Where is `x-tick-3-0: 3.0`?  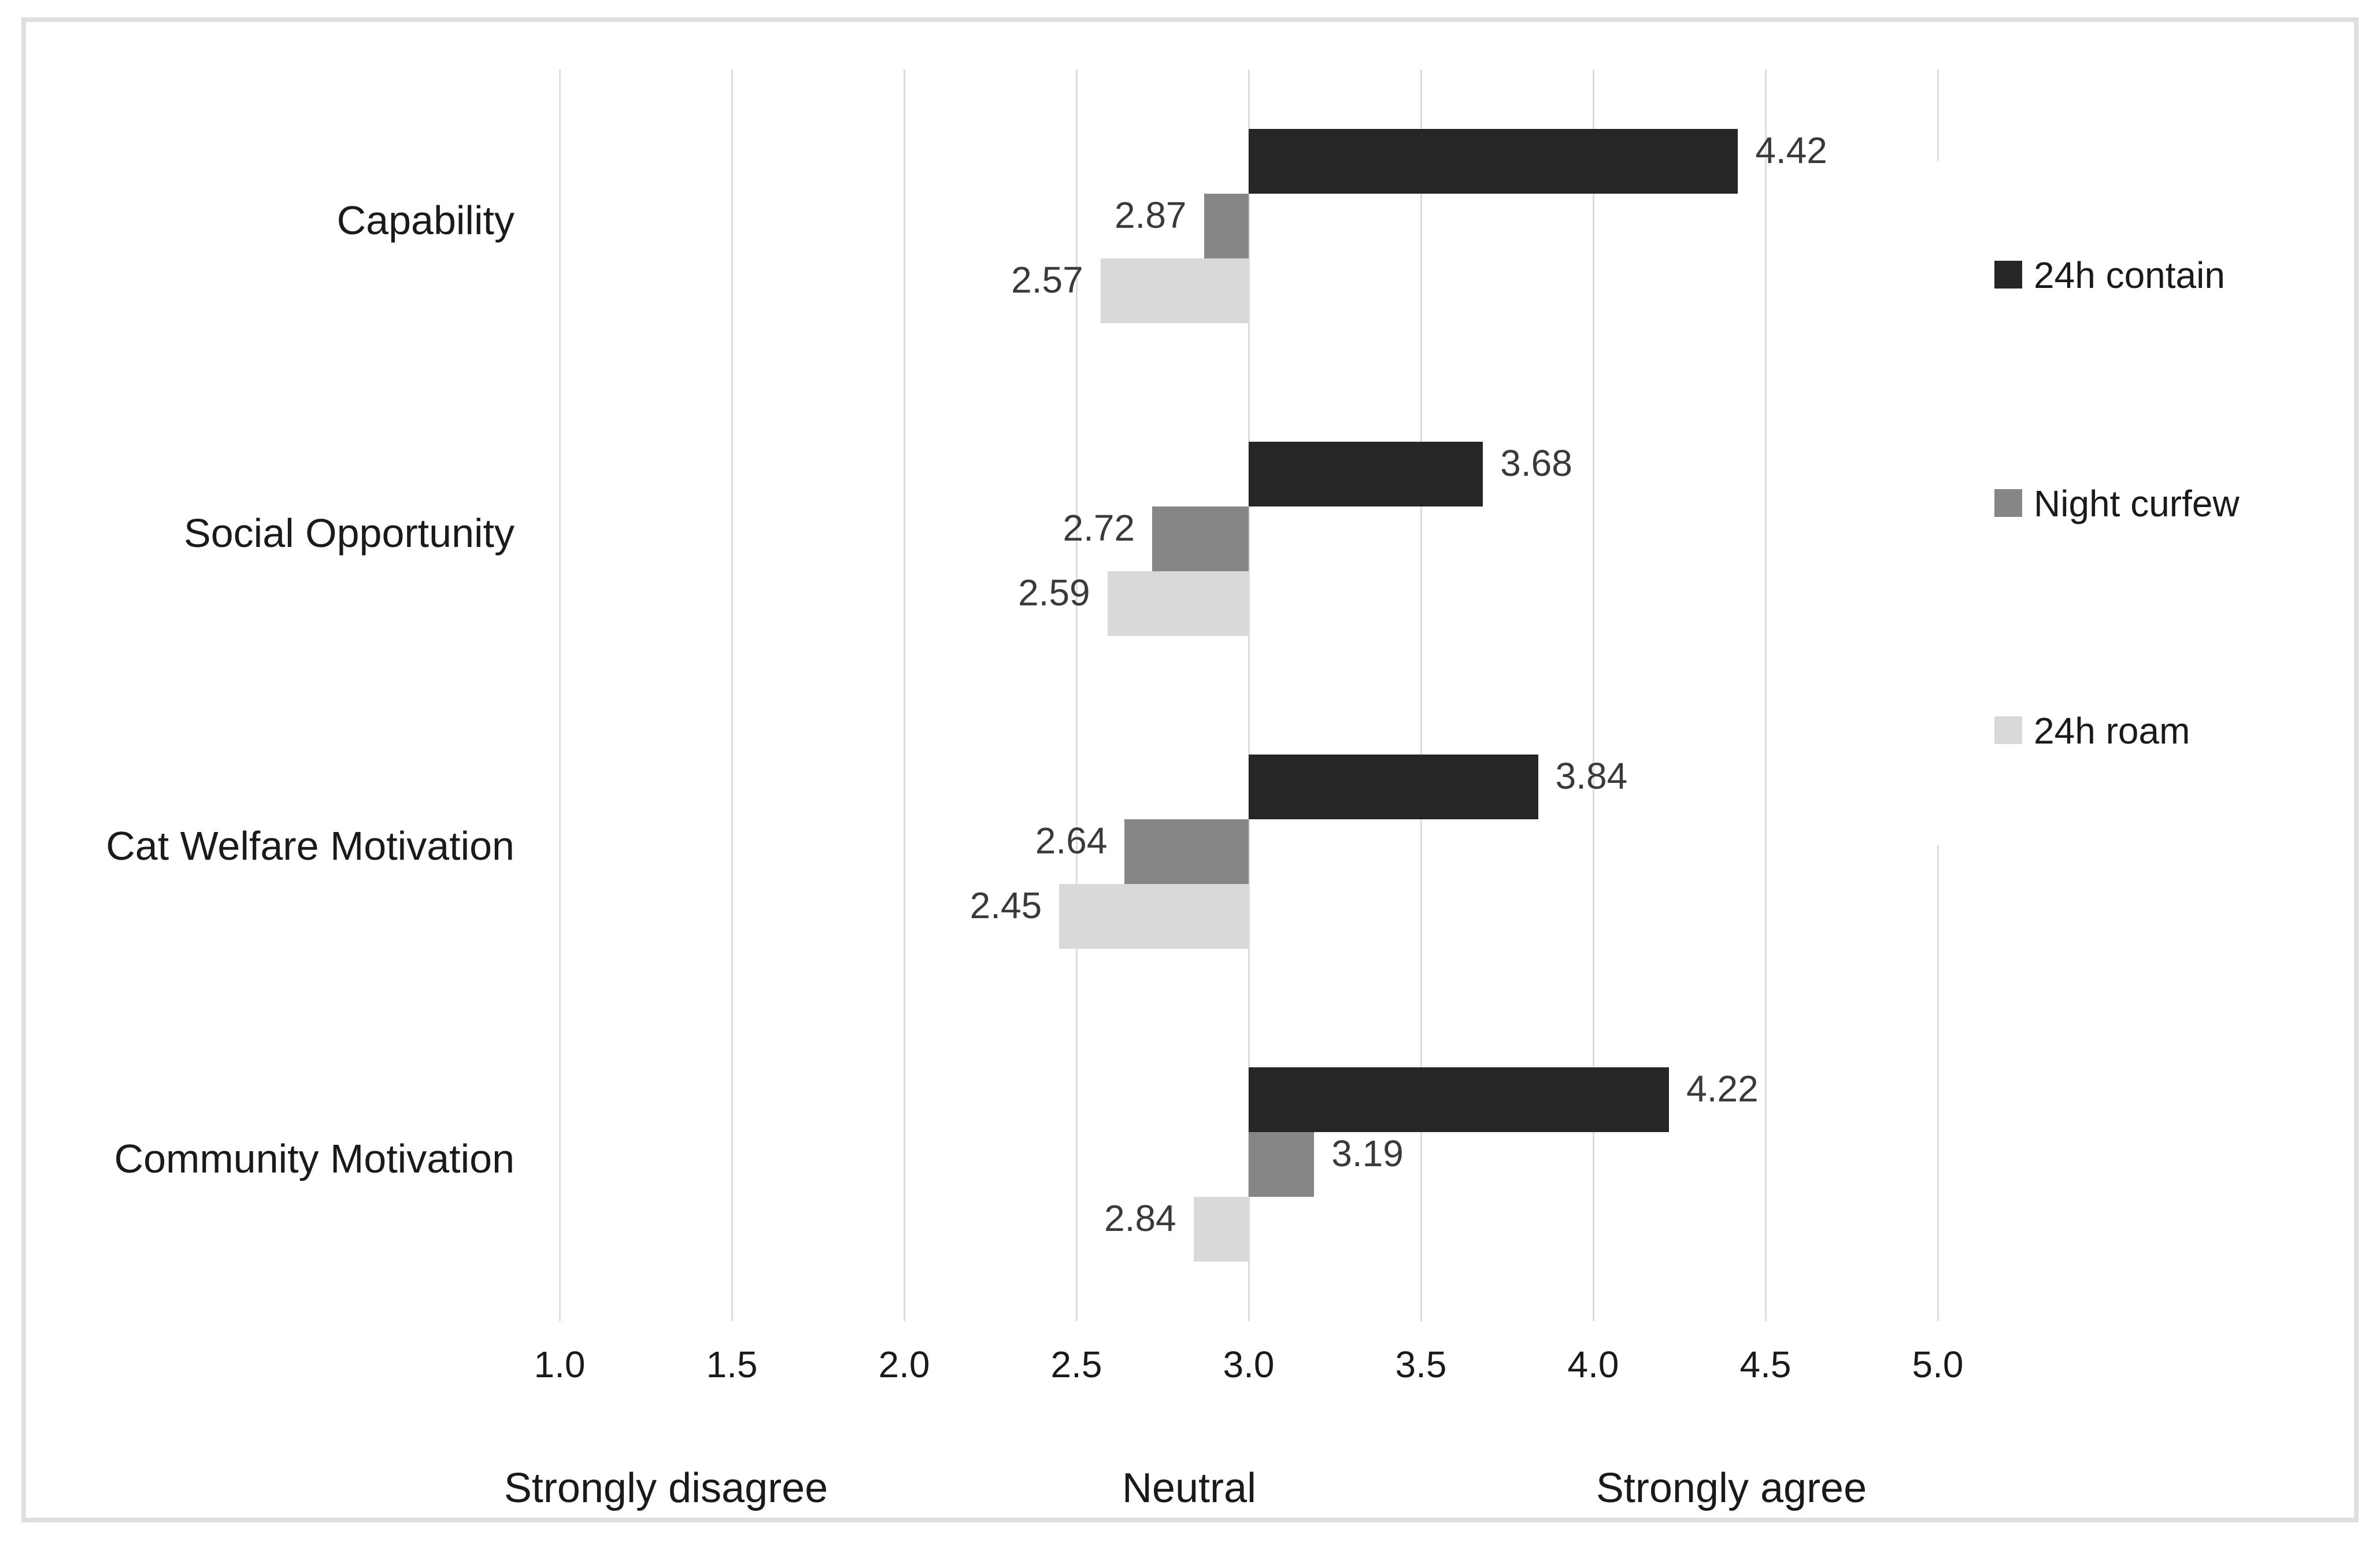 x-tick-3-0: 3.0 is located at coordinates (1249, 1364).